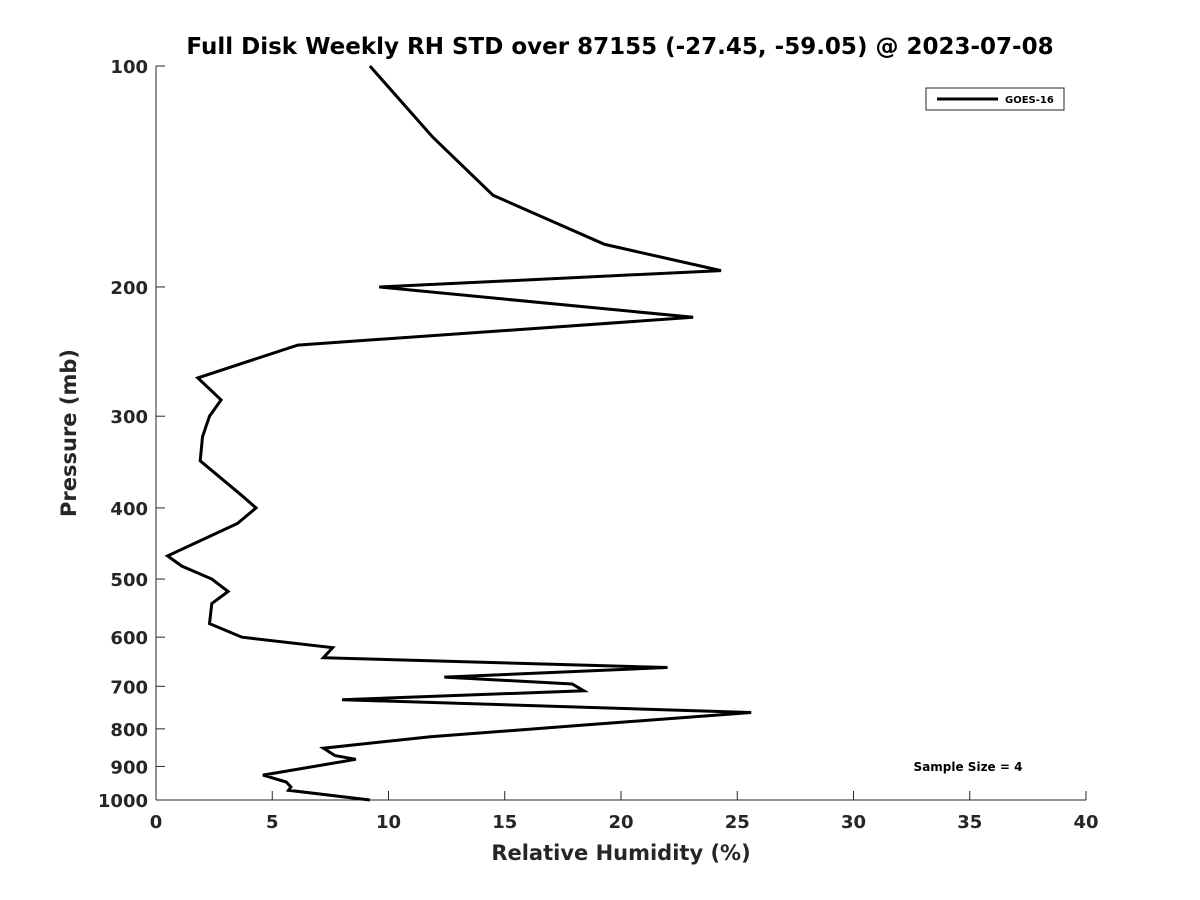 The height and width of the screenshot is (900, 1200). Describe the element at coordinates (995, 99) in the screenshot. I see `legend: GOES-16` at that location.